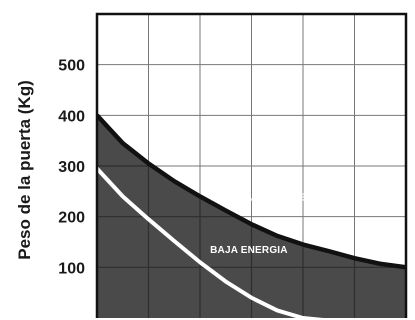 The height and width of the screenshot is (320, 415). Describe the element at coordinates (249, 250) in the screenshot. I see `annotation-low-energy: BAJA ENERGIA` at that location.